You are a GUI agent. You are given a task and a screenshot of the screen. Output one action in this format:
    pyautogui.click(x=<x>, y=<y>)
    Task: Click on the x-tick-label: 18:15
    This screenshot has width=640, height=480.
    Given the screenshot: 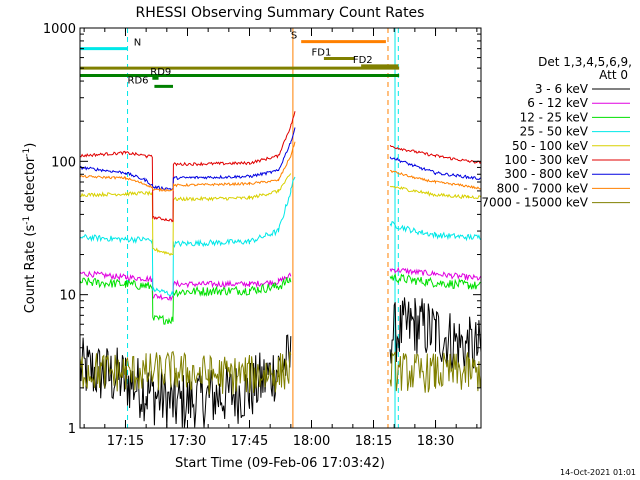 What is the action you would take?
    pyautogui.click(x=373, y=441)
    